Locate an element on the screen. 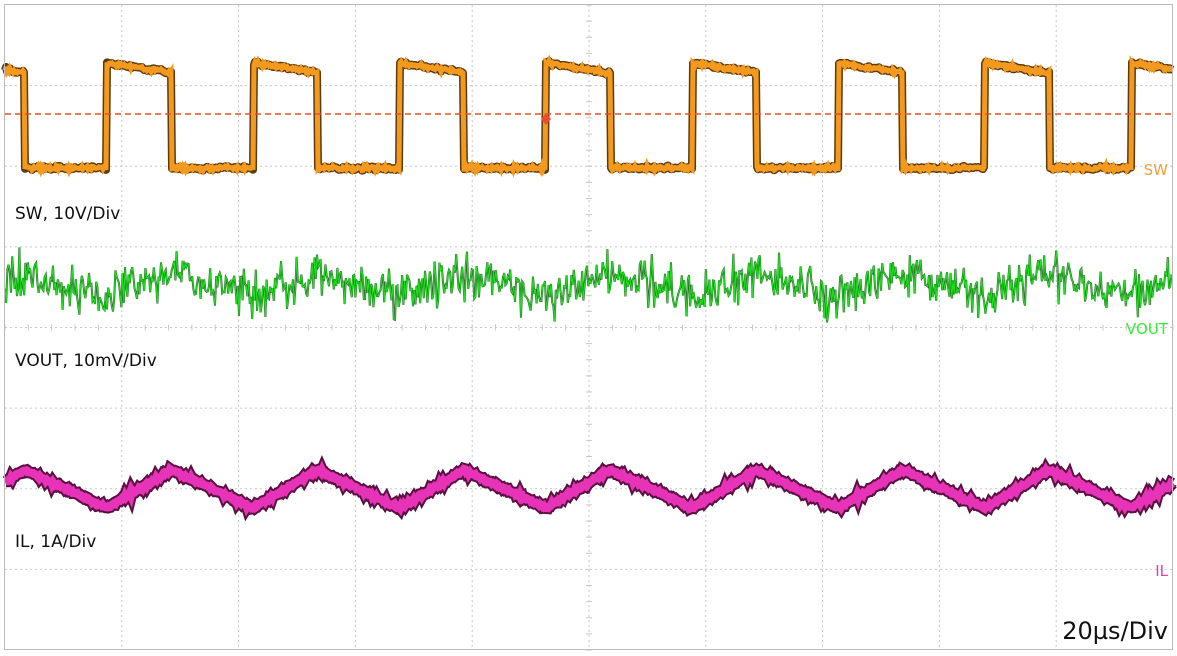 The width and height of the screenshot is (1177, 656). timebase: 20µs/Div is located at coordinates (1115, 631).